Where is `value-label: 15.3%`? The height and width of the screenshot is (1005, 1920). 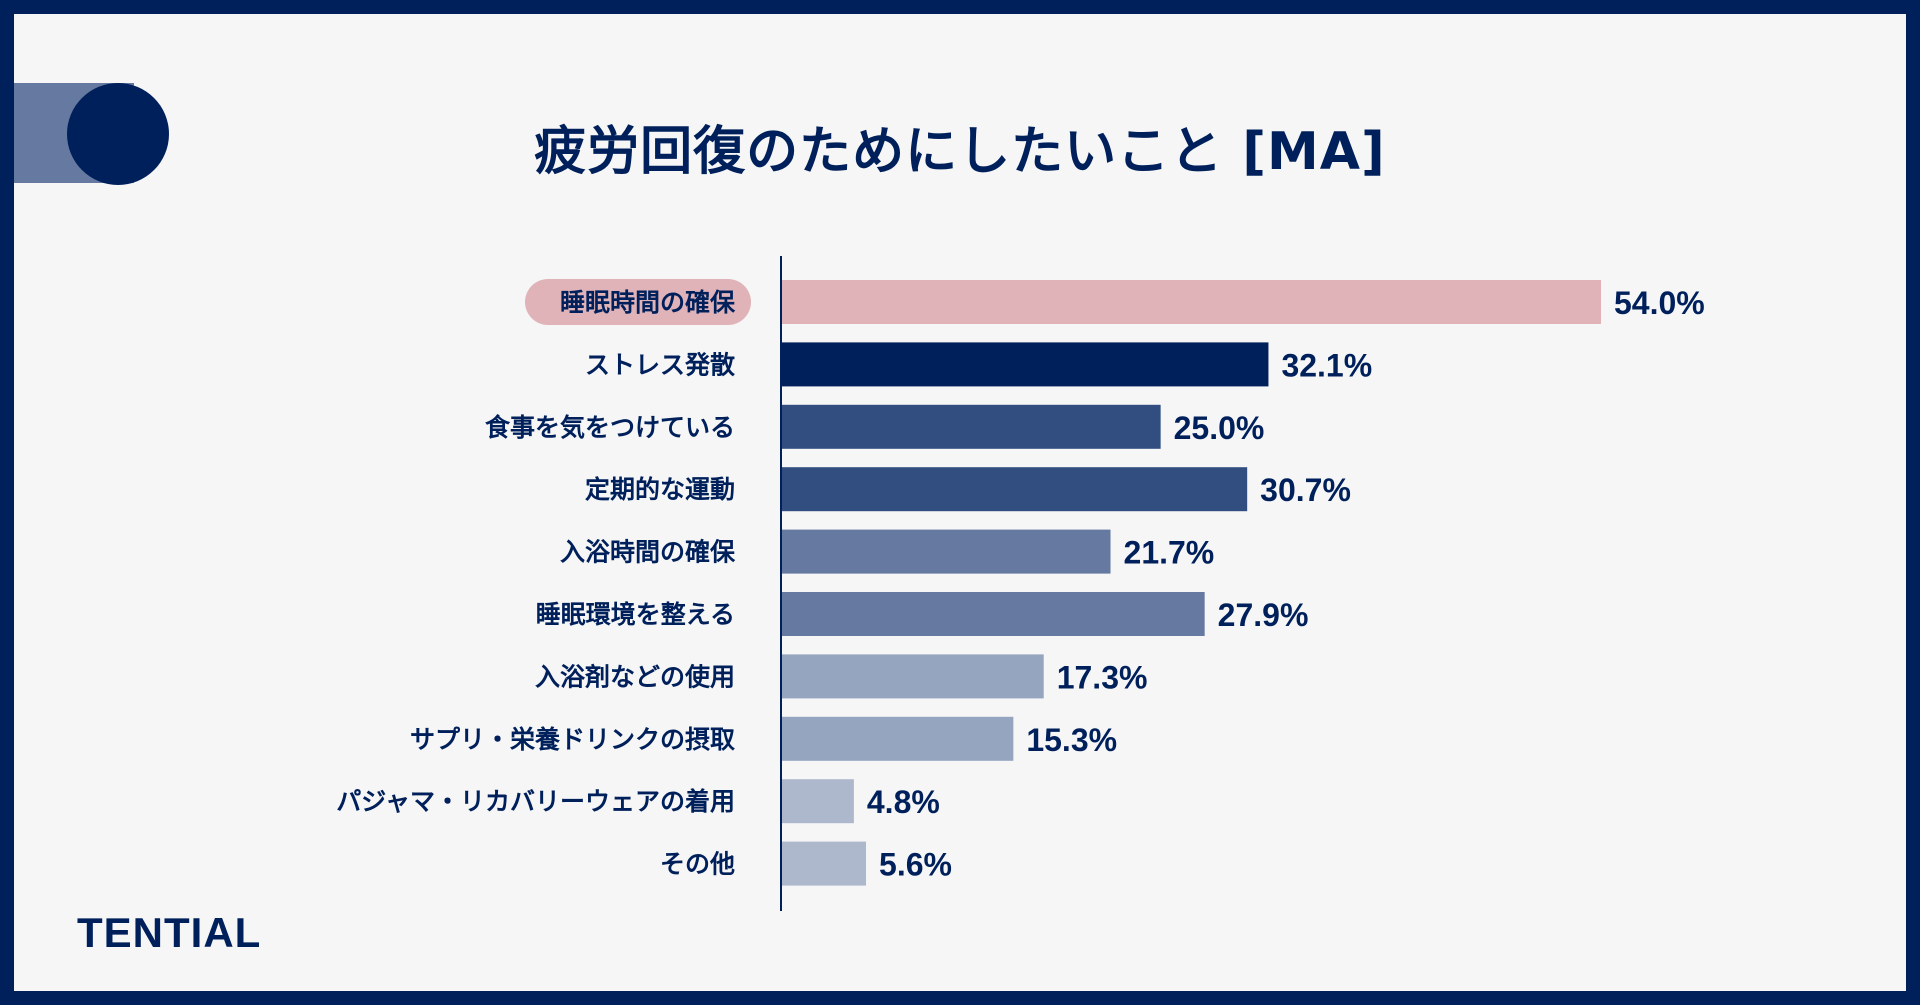
value-label: 15.3% is located at coordinates (1071, 740).